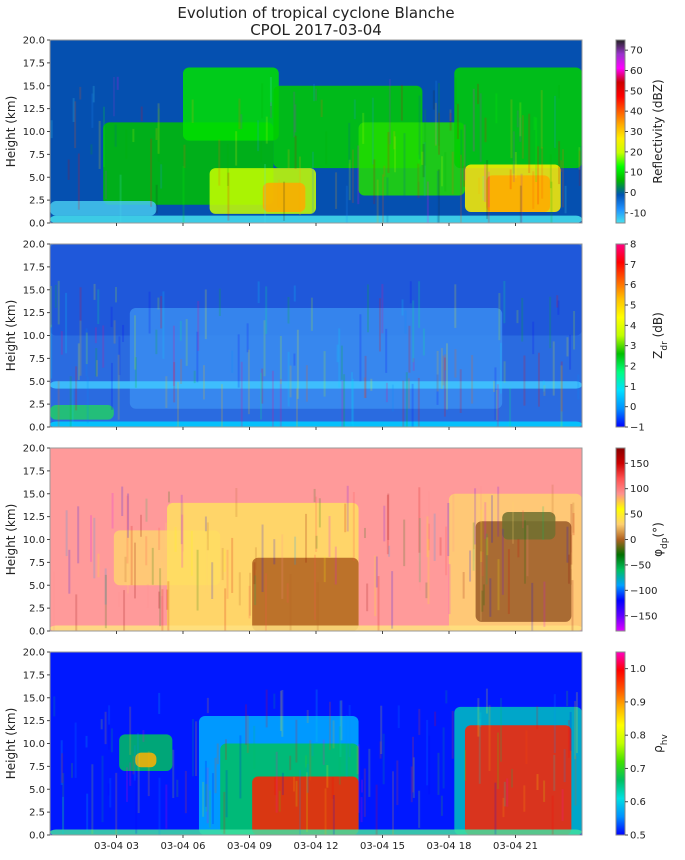 Image resolution: width=685 pixels, height=860 pixels. Describe the element at coordinates (638, 702) in the screenshot. I see `colorbar-tick-label: 0.9` at that location.